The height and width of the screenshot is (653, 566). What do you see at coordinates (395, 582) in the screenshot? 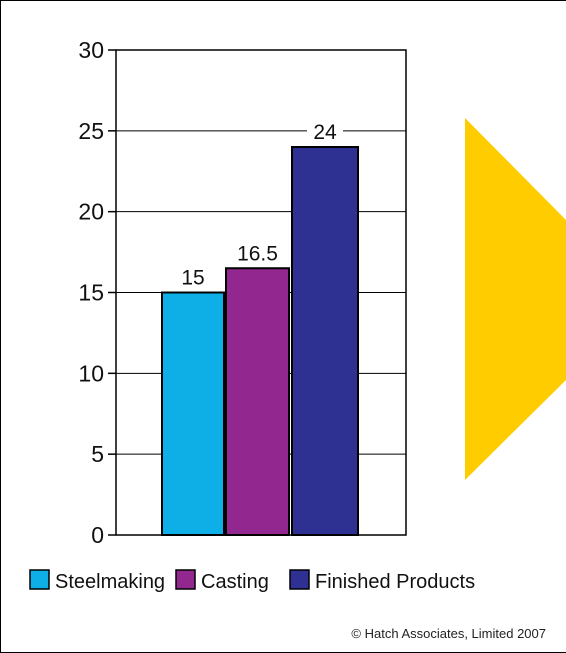
I see `legend-label: Finished Products` at bounding box center [395, 582].